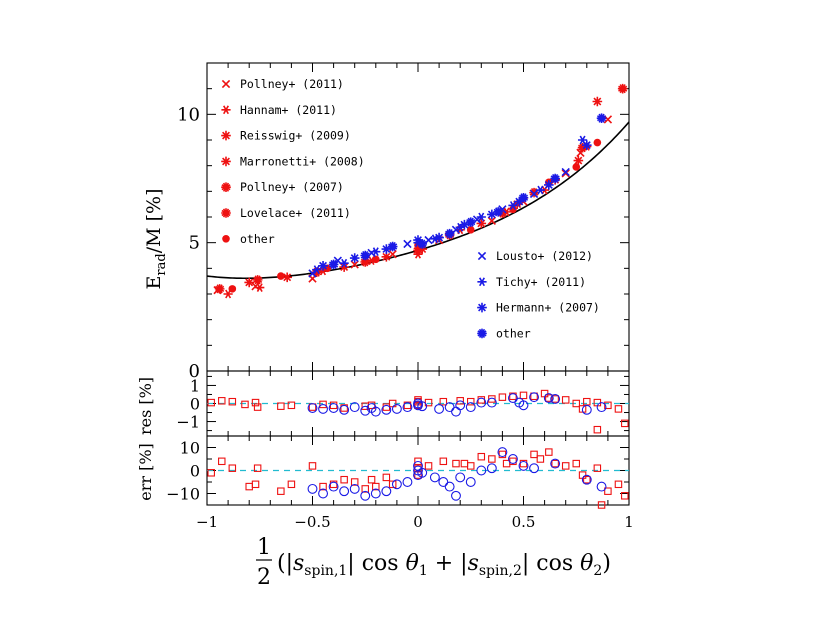 The height and width of the screenshot is (617, 822). What do you see at coordinates (161, 264) in the screenshot?
I see `main-y-label-sub: rad` at bounding box center [161, 264].